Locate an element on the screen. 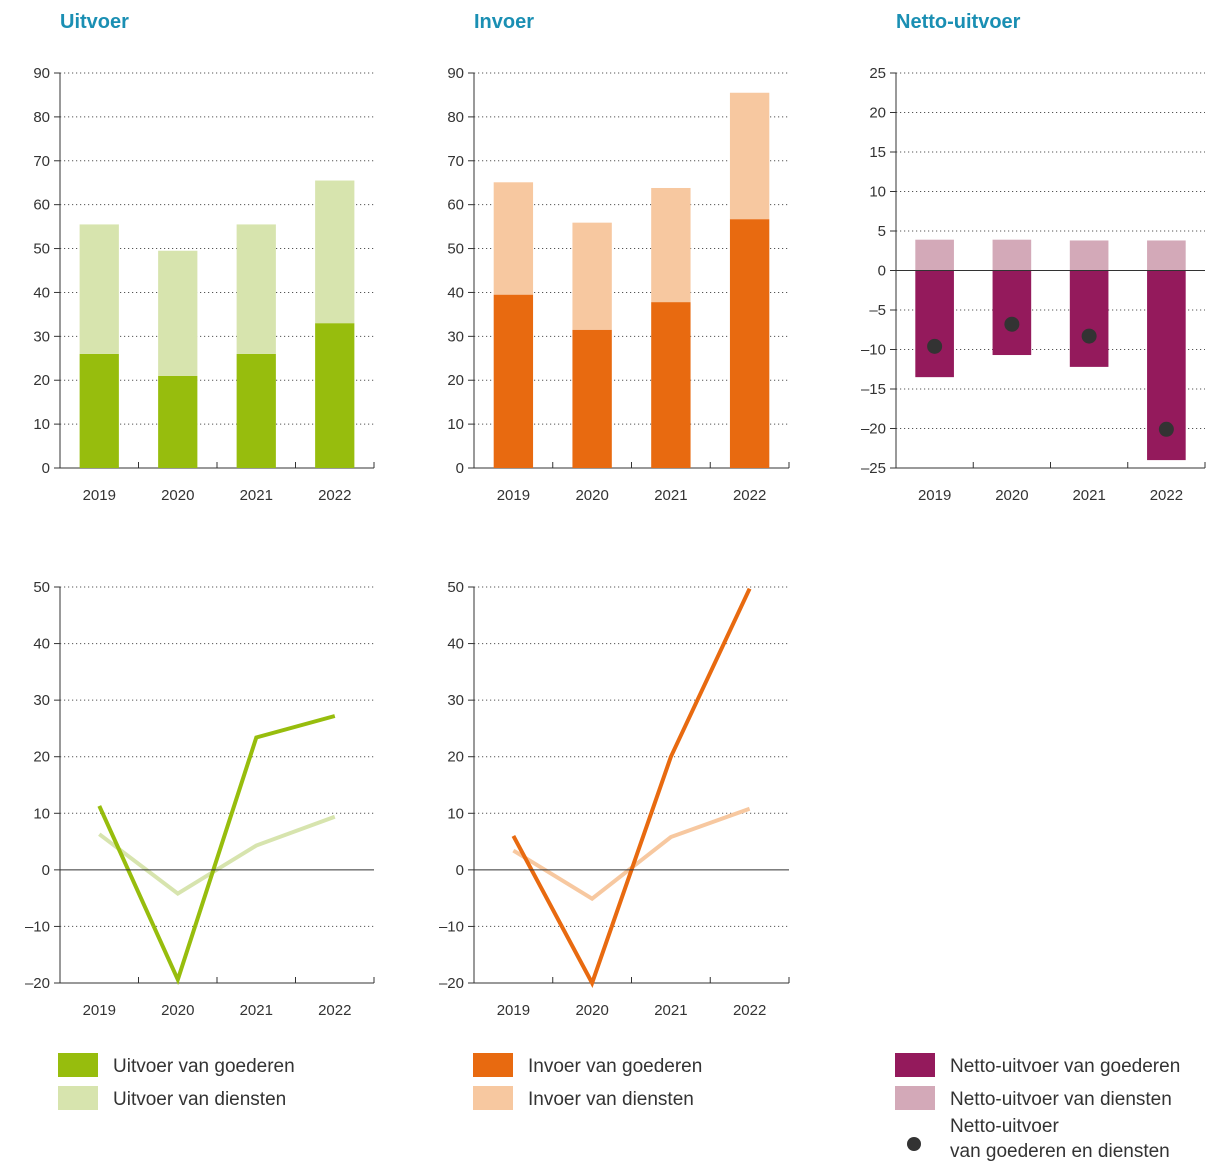 This screenshot has width=1227, height=1172. y-tick-label: 15 is located at coordinates (877, 152).